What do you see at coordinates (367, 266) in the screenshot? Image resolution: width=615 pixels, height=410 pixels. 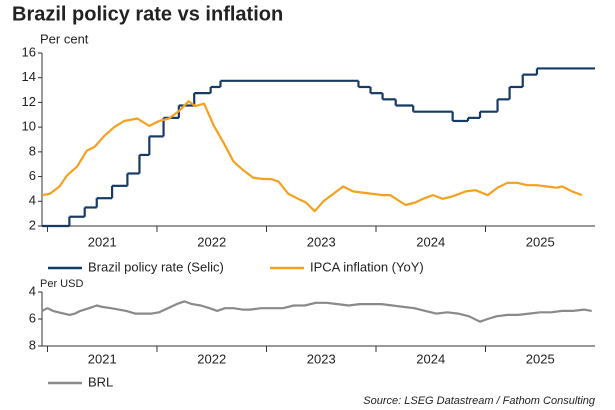 I see `legend-label: IPCA inflation (YoY)` at bounding box center [367, 266].